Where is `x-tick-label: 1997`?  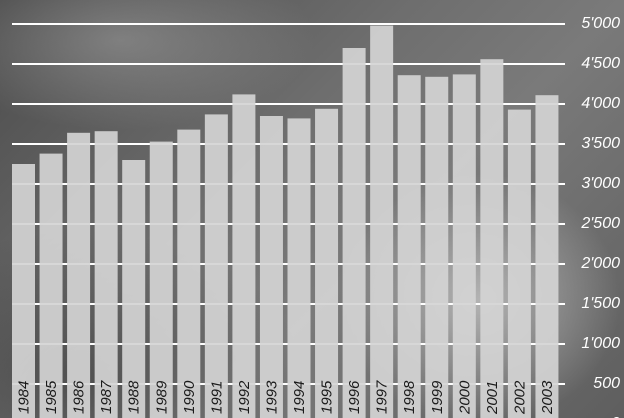
x-tick-label: 1997 is located at coordinates (382, 397).